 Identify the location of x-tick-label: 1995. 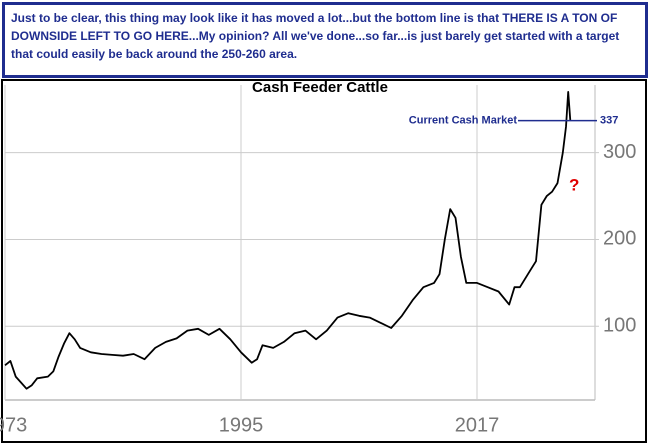
(241, 425).